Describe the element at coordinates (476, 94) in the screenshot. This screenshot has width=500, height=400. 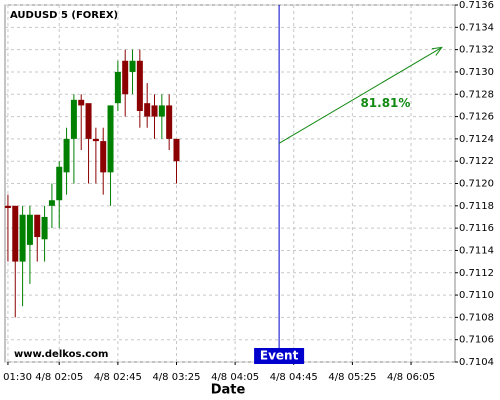
I see `y-tick-label: 0.7128` at that location.